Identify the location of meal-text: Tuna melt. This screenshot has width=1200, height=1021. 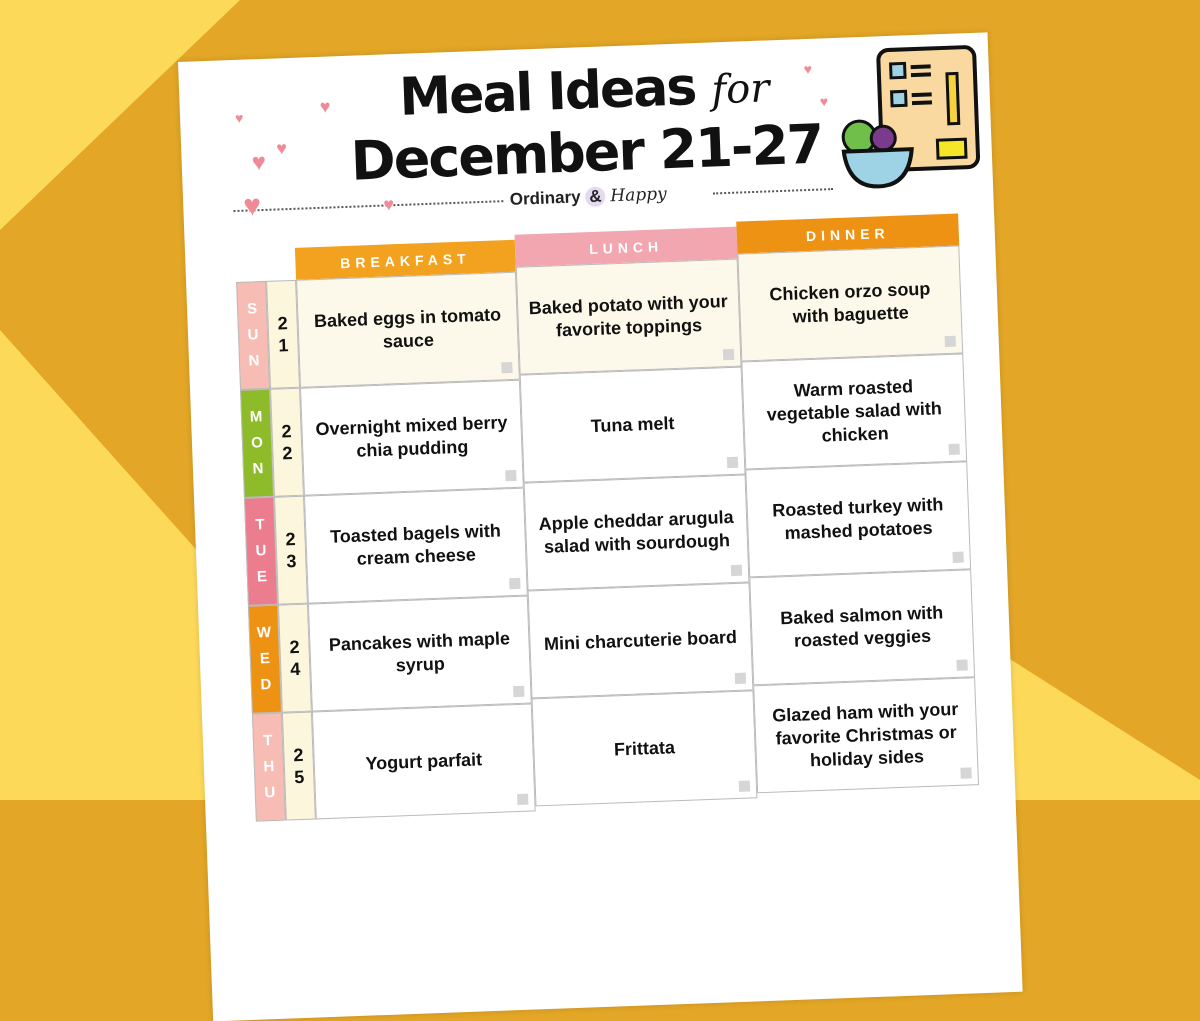
(632, 424).